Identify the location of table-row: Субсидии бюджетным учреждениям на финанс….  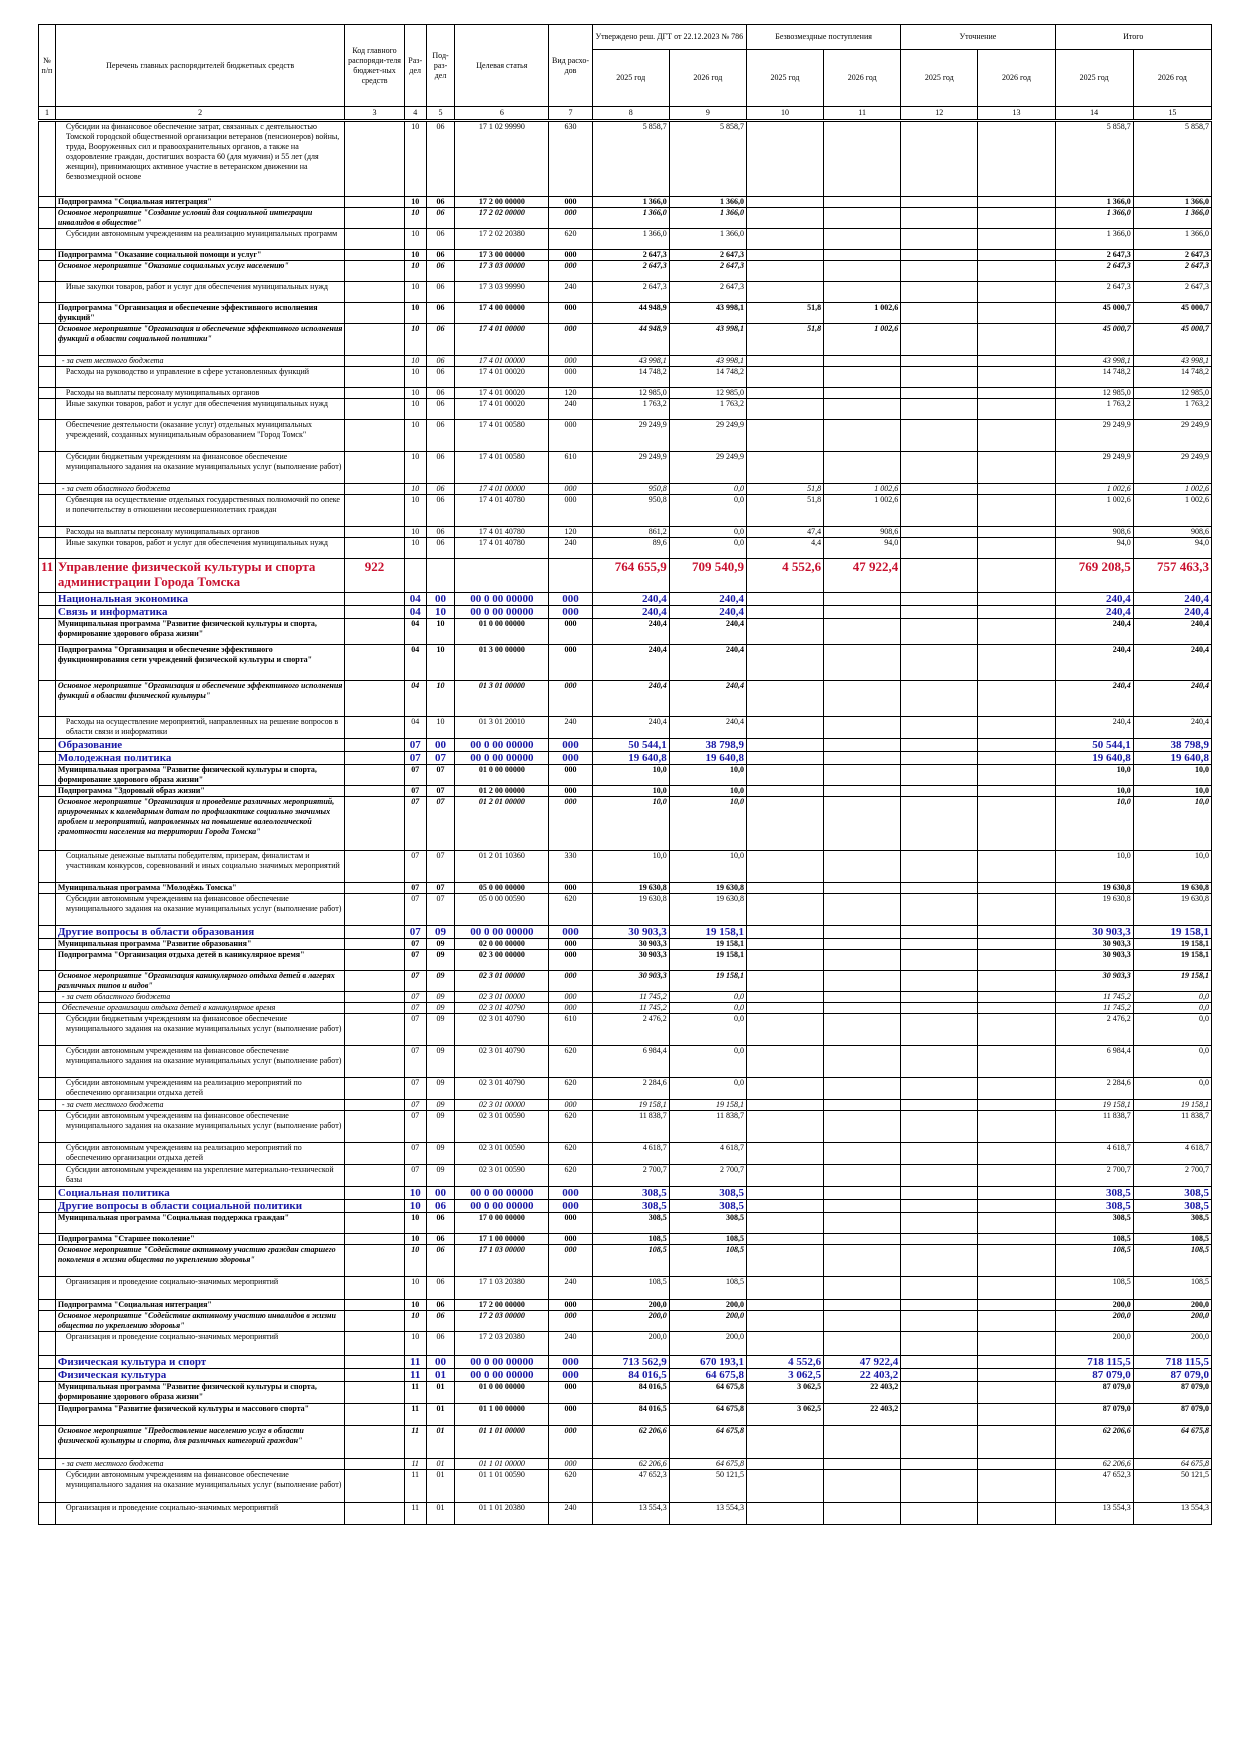
(625, 467).